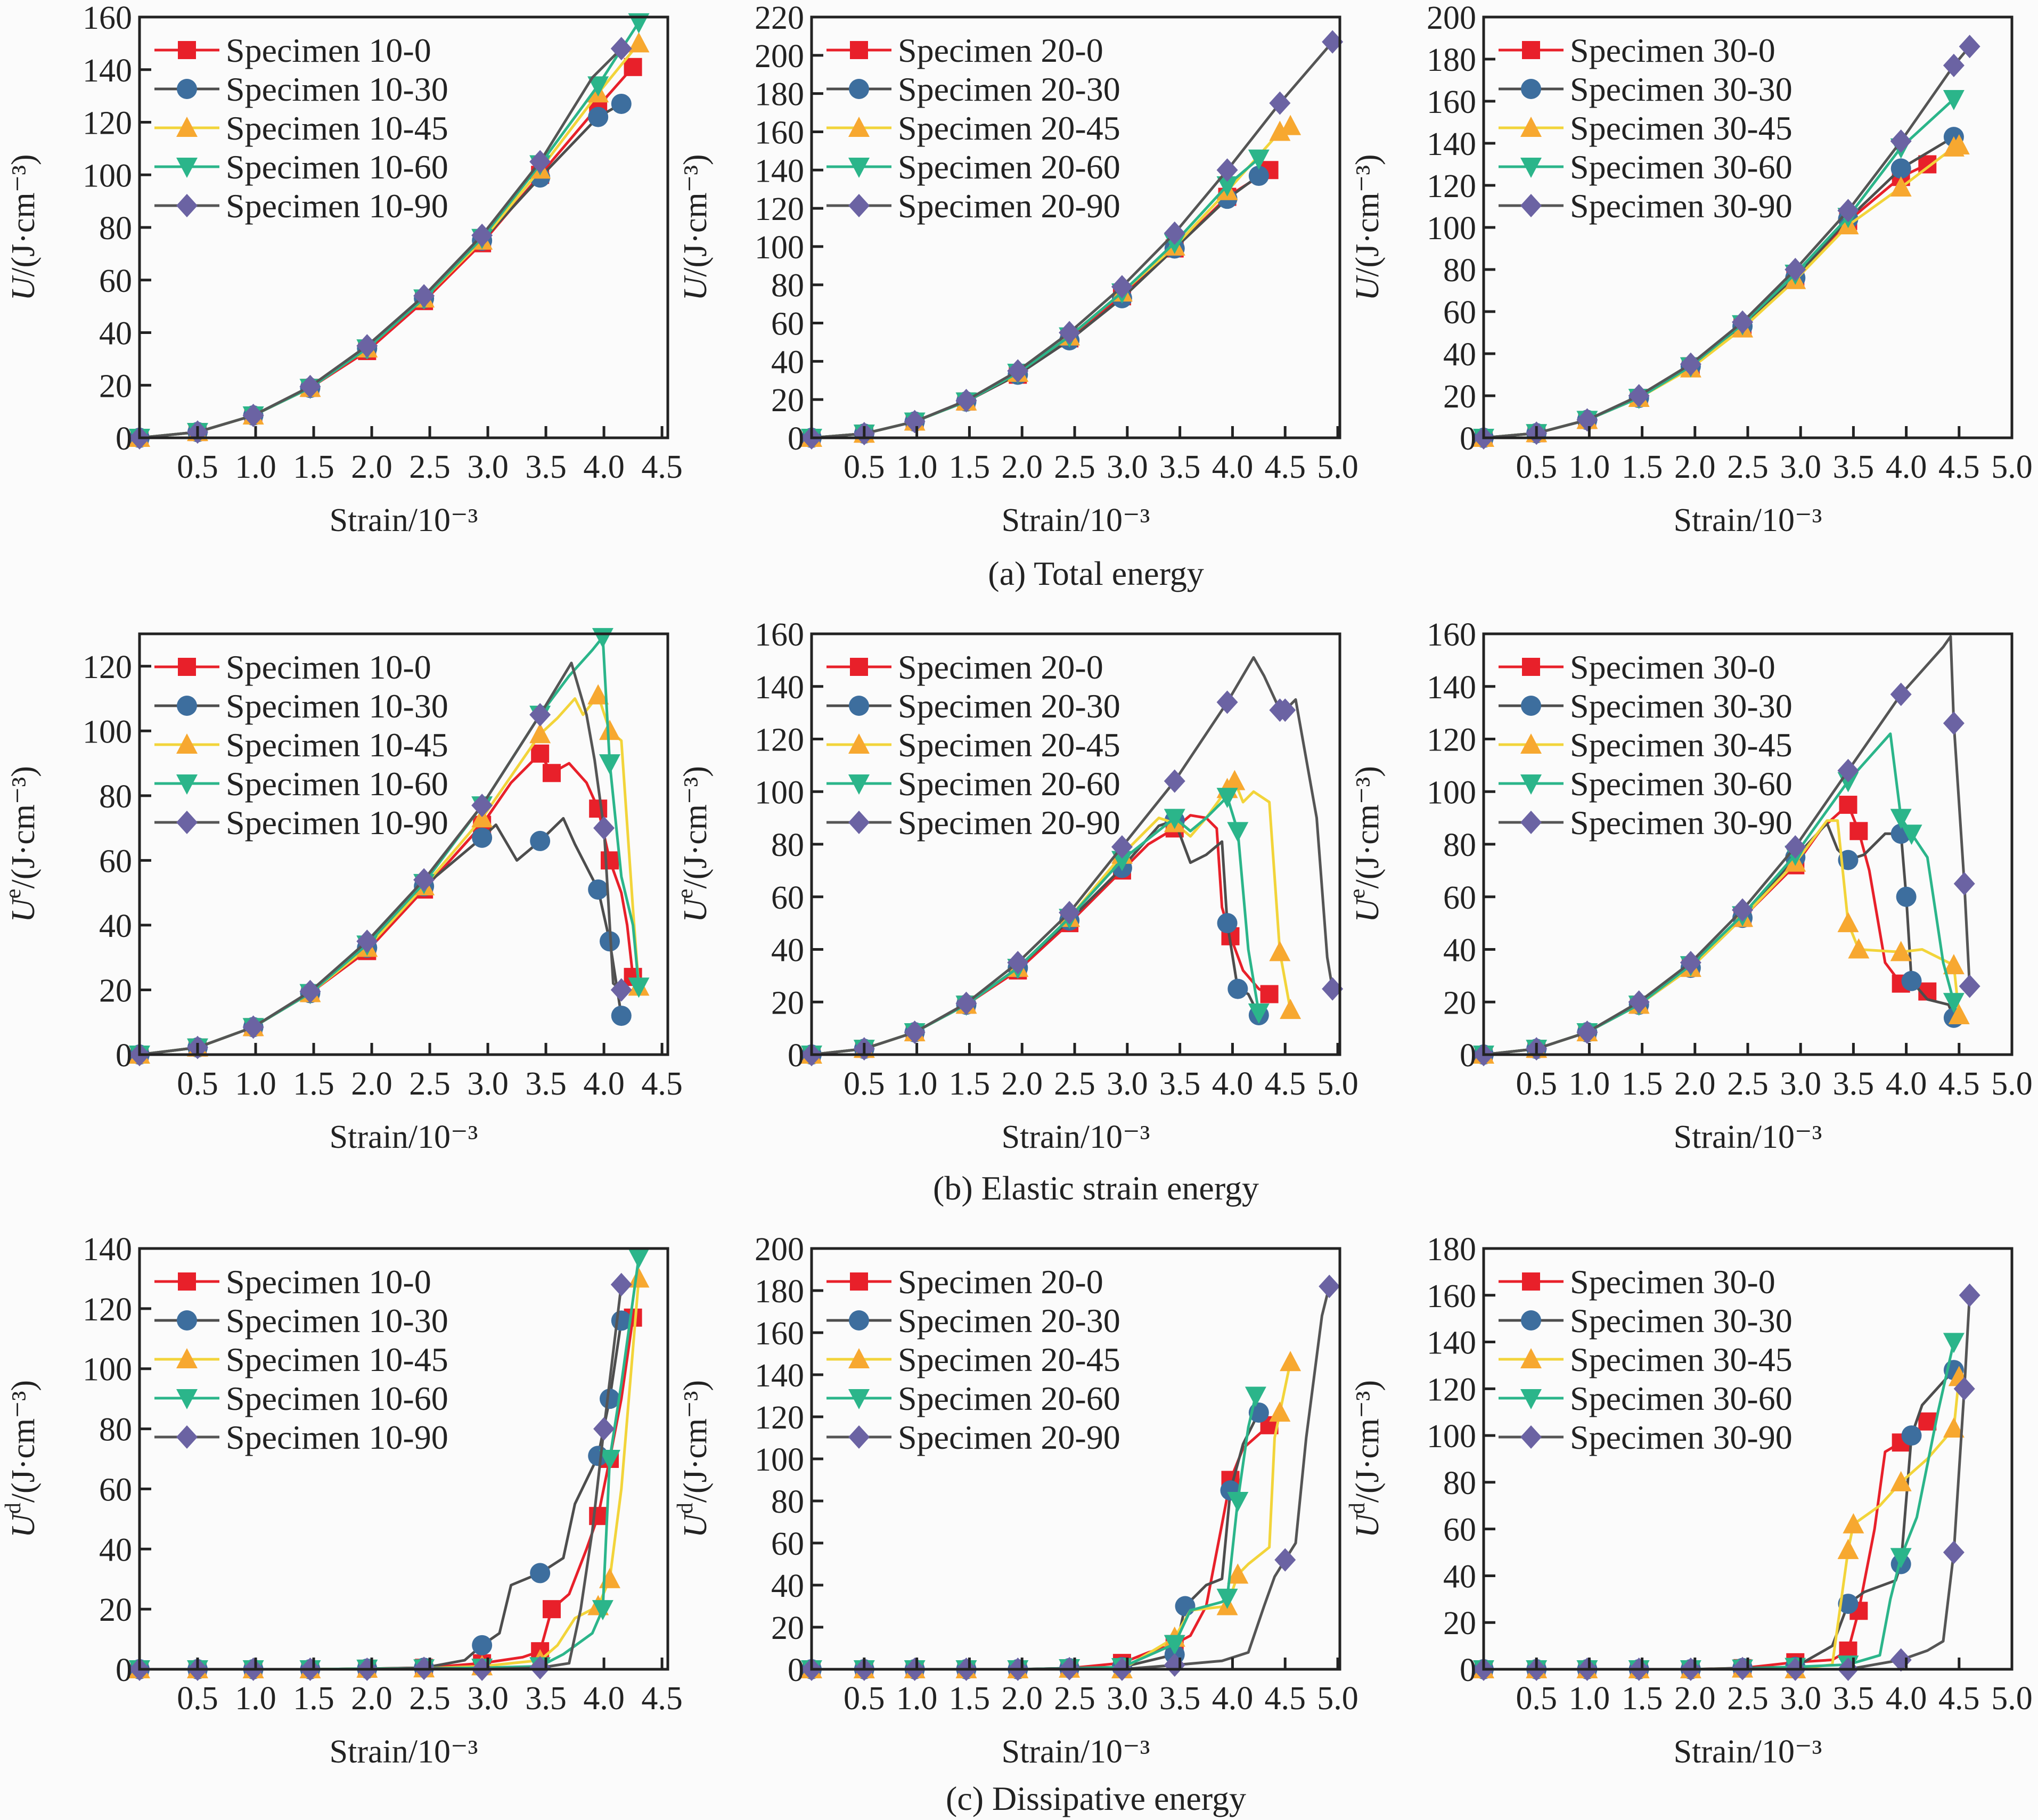 This screenshot has width=2038, height=1820. Describe the element at coordinates (488, 467) in the screenshot. I see `x-tick-label: 3.0` at that location.